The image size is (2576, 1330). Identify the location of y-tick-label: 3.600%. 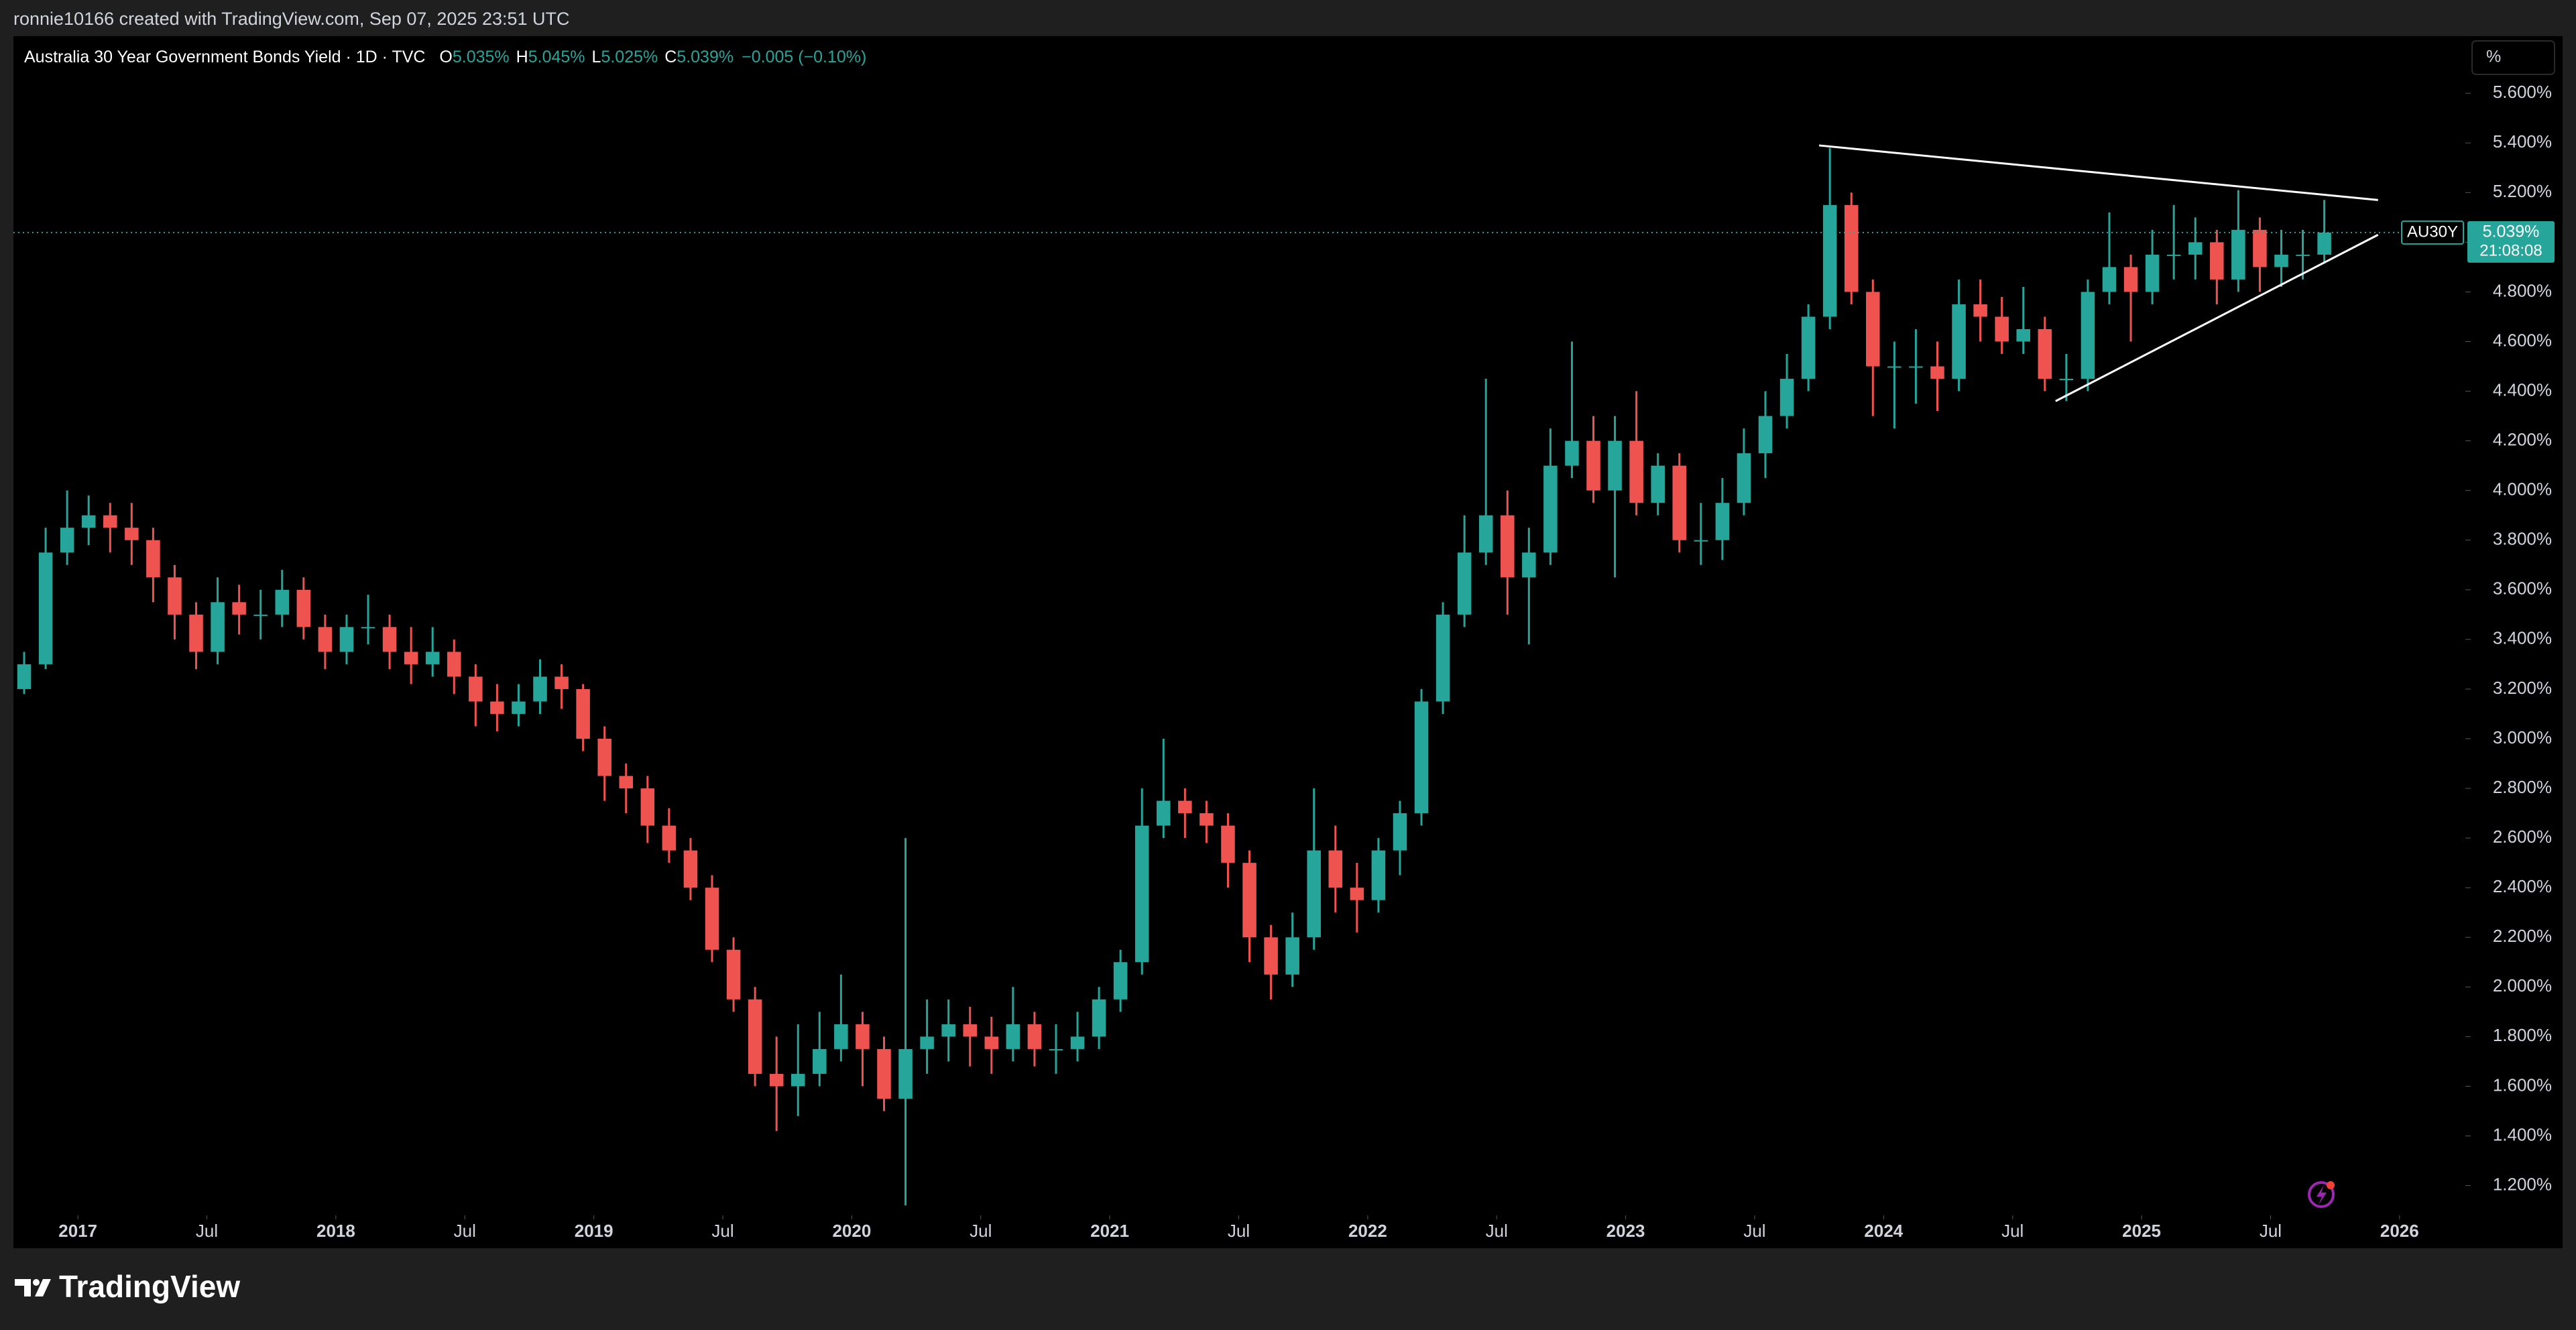
(2522, 589).